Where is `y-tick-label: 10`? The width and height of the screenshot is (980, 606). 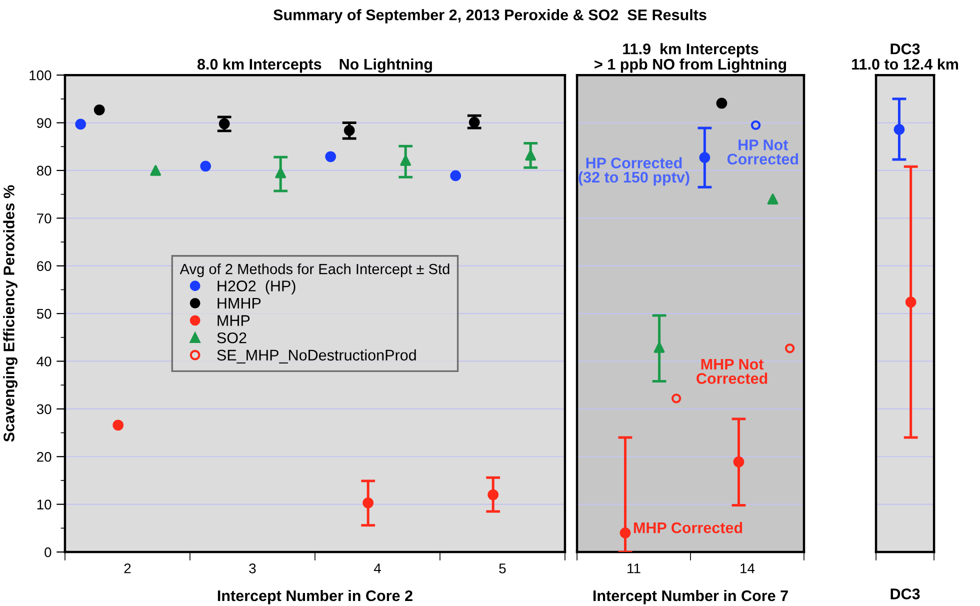 y-tick-label: 10 is located at coordinates (44, 505).